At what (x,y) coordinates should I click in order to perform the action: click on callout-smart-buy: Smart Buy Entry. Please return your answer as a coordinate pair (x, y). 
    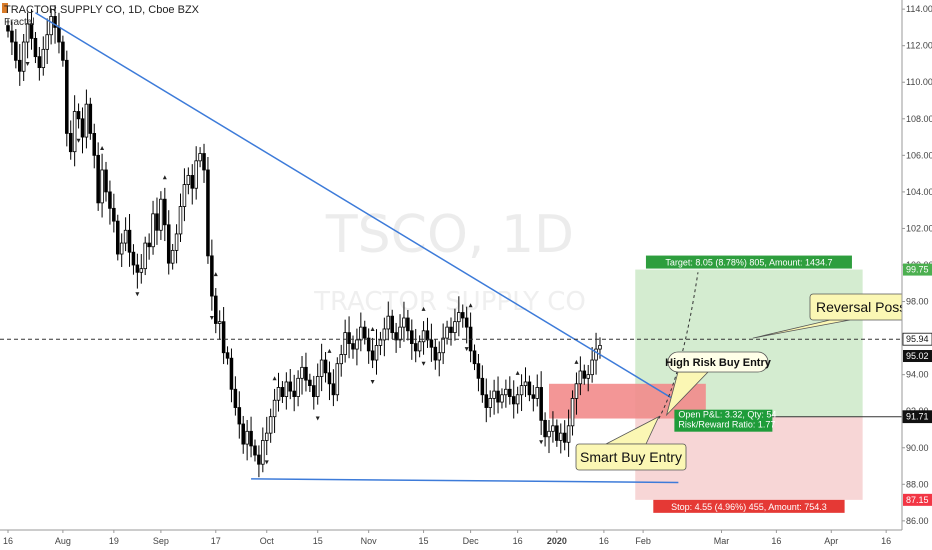
    Looking at the image, I should click on (631, 457).